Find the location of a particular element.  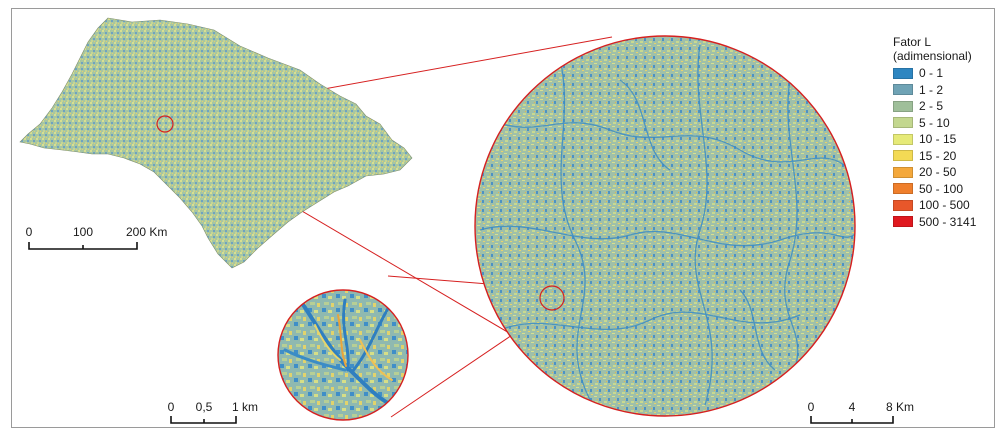

legend-label: 0 - 1 is located at coordinates (931, 73).